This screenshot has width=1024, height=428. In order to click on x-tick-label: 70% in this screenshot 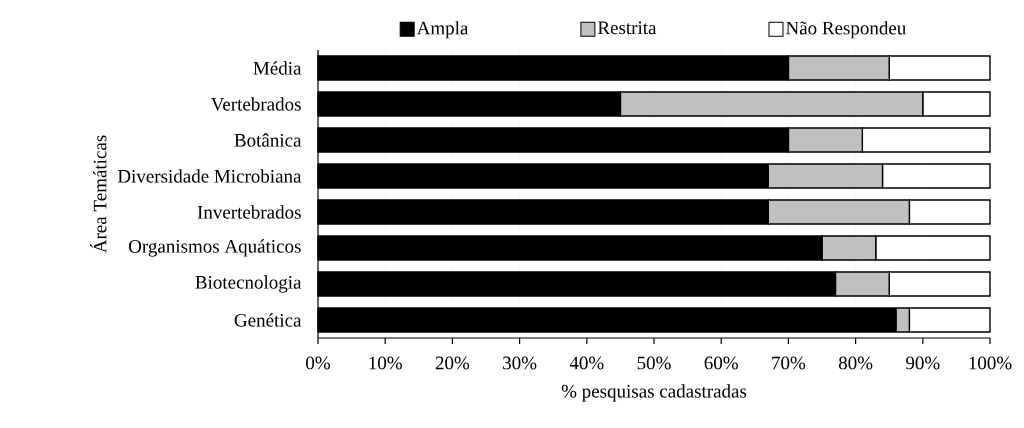, I will do `click(789, 363)`.